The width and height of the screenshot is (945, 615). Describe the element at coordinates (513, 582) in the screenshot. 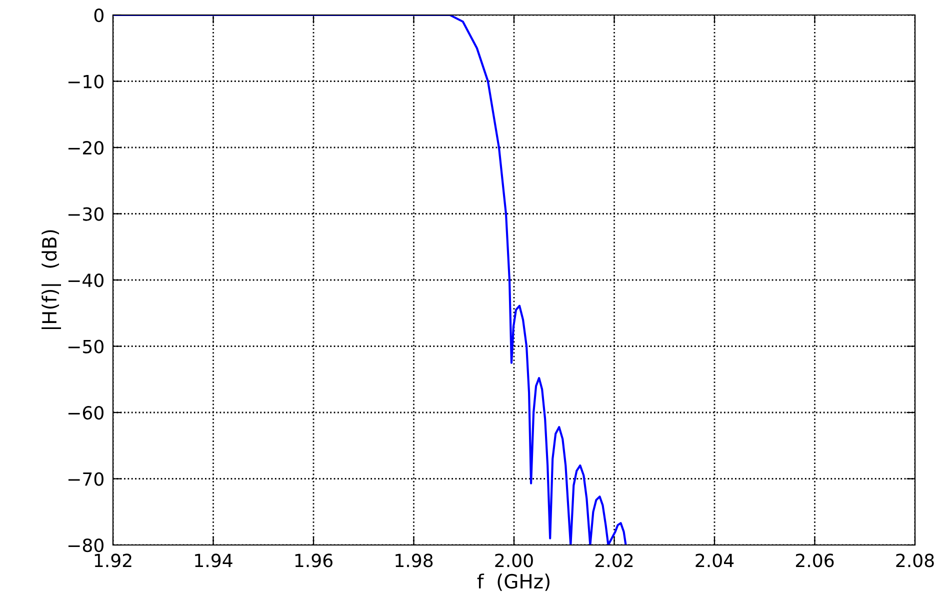

I see `x-axis-title: f (GHz)` at that location.